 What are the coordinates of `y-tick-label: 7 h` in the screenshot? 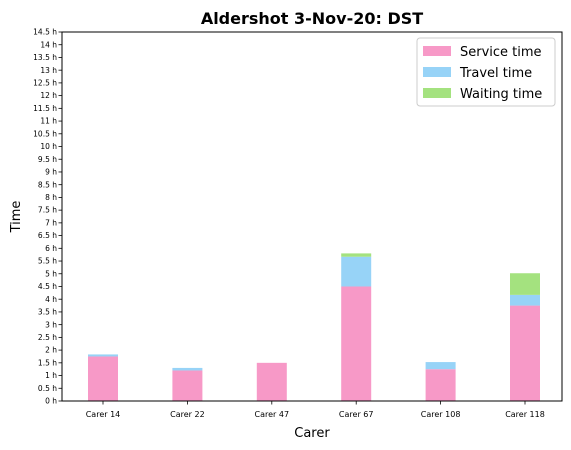 It's located at (51, 222).